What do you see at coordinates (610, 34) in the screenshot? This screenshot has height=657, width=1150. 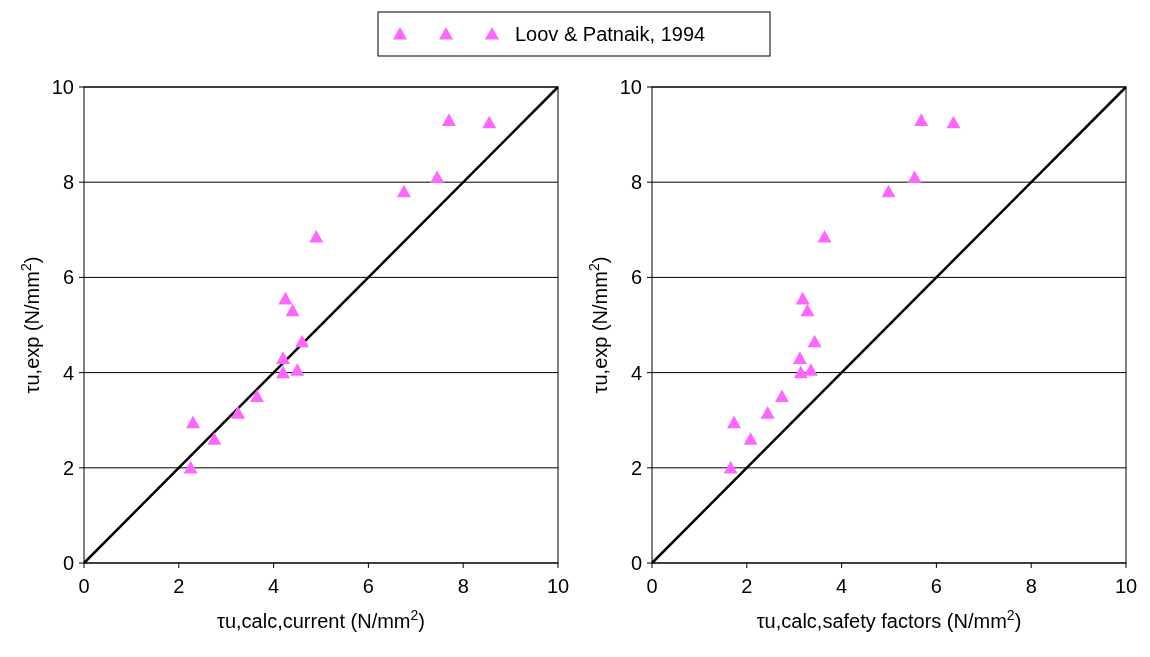 I see `legend-label: Loov & Patnaik, 1994` at bounding box center [610, 34].